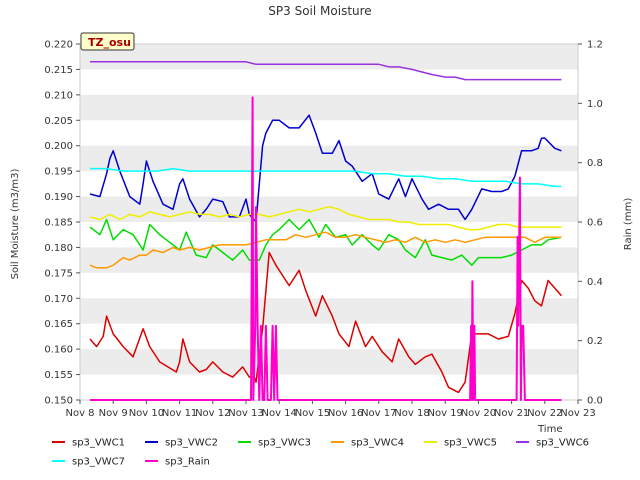 The height and width of the screenshot is (480, 640). What do you see at coordinates (577, 413) in the screenshot?
I see `x-tick-label: Nov 23` at bounding box center [577, 413].